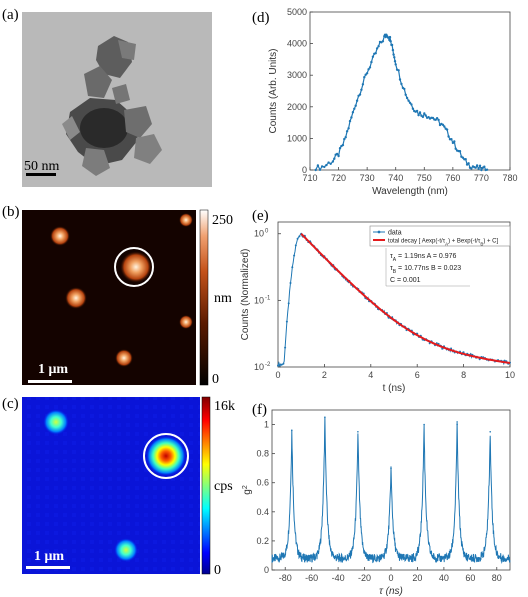 This screenshot has width=528, height=597. What do you see at coordinates (390, 578) in the screenshot?
I see `x-tick-label: 0` at bounding box center [390, 578].